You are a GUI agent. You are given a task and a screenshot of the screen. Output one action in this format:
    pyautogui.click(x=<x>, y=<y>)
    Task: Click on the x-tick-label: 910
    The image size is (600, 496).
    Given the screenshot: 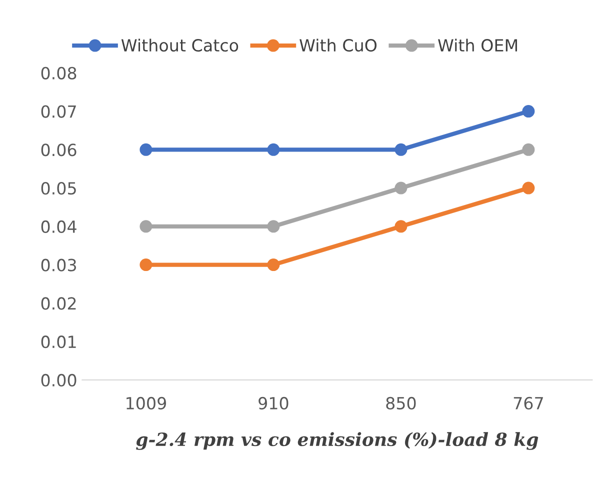 What is the action you would take?
    pyautogui.click(x=273, y=403)
    